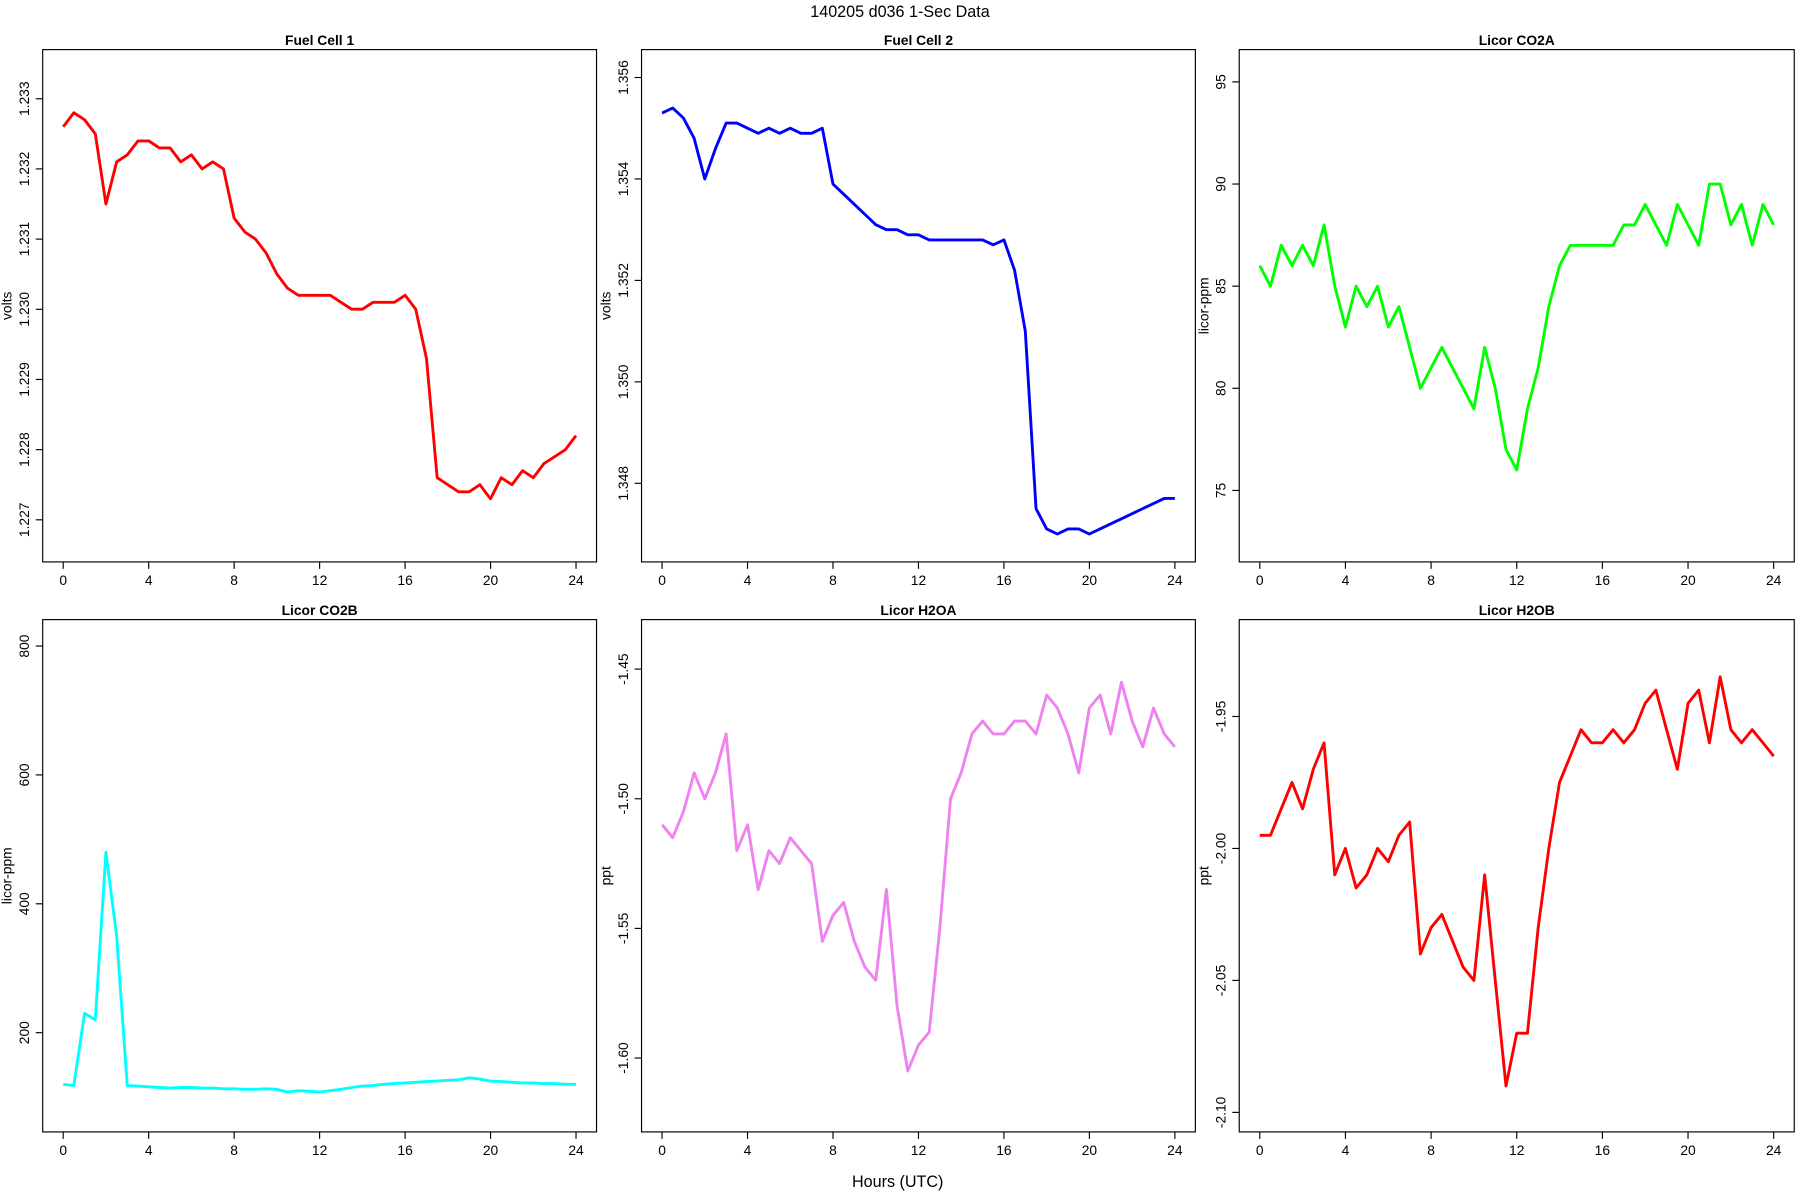  Describe the element at coordinates (623, 669) in the screenshot. I see `y-tick-label: -1.45` at that location.